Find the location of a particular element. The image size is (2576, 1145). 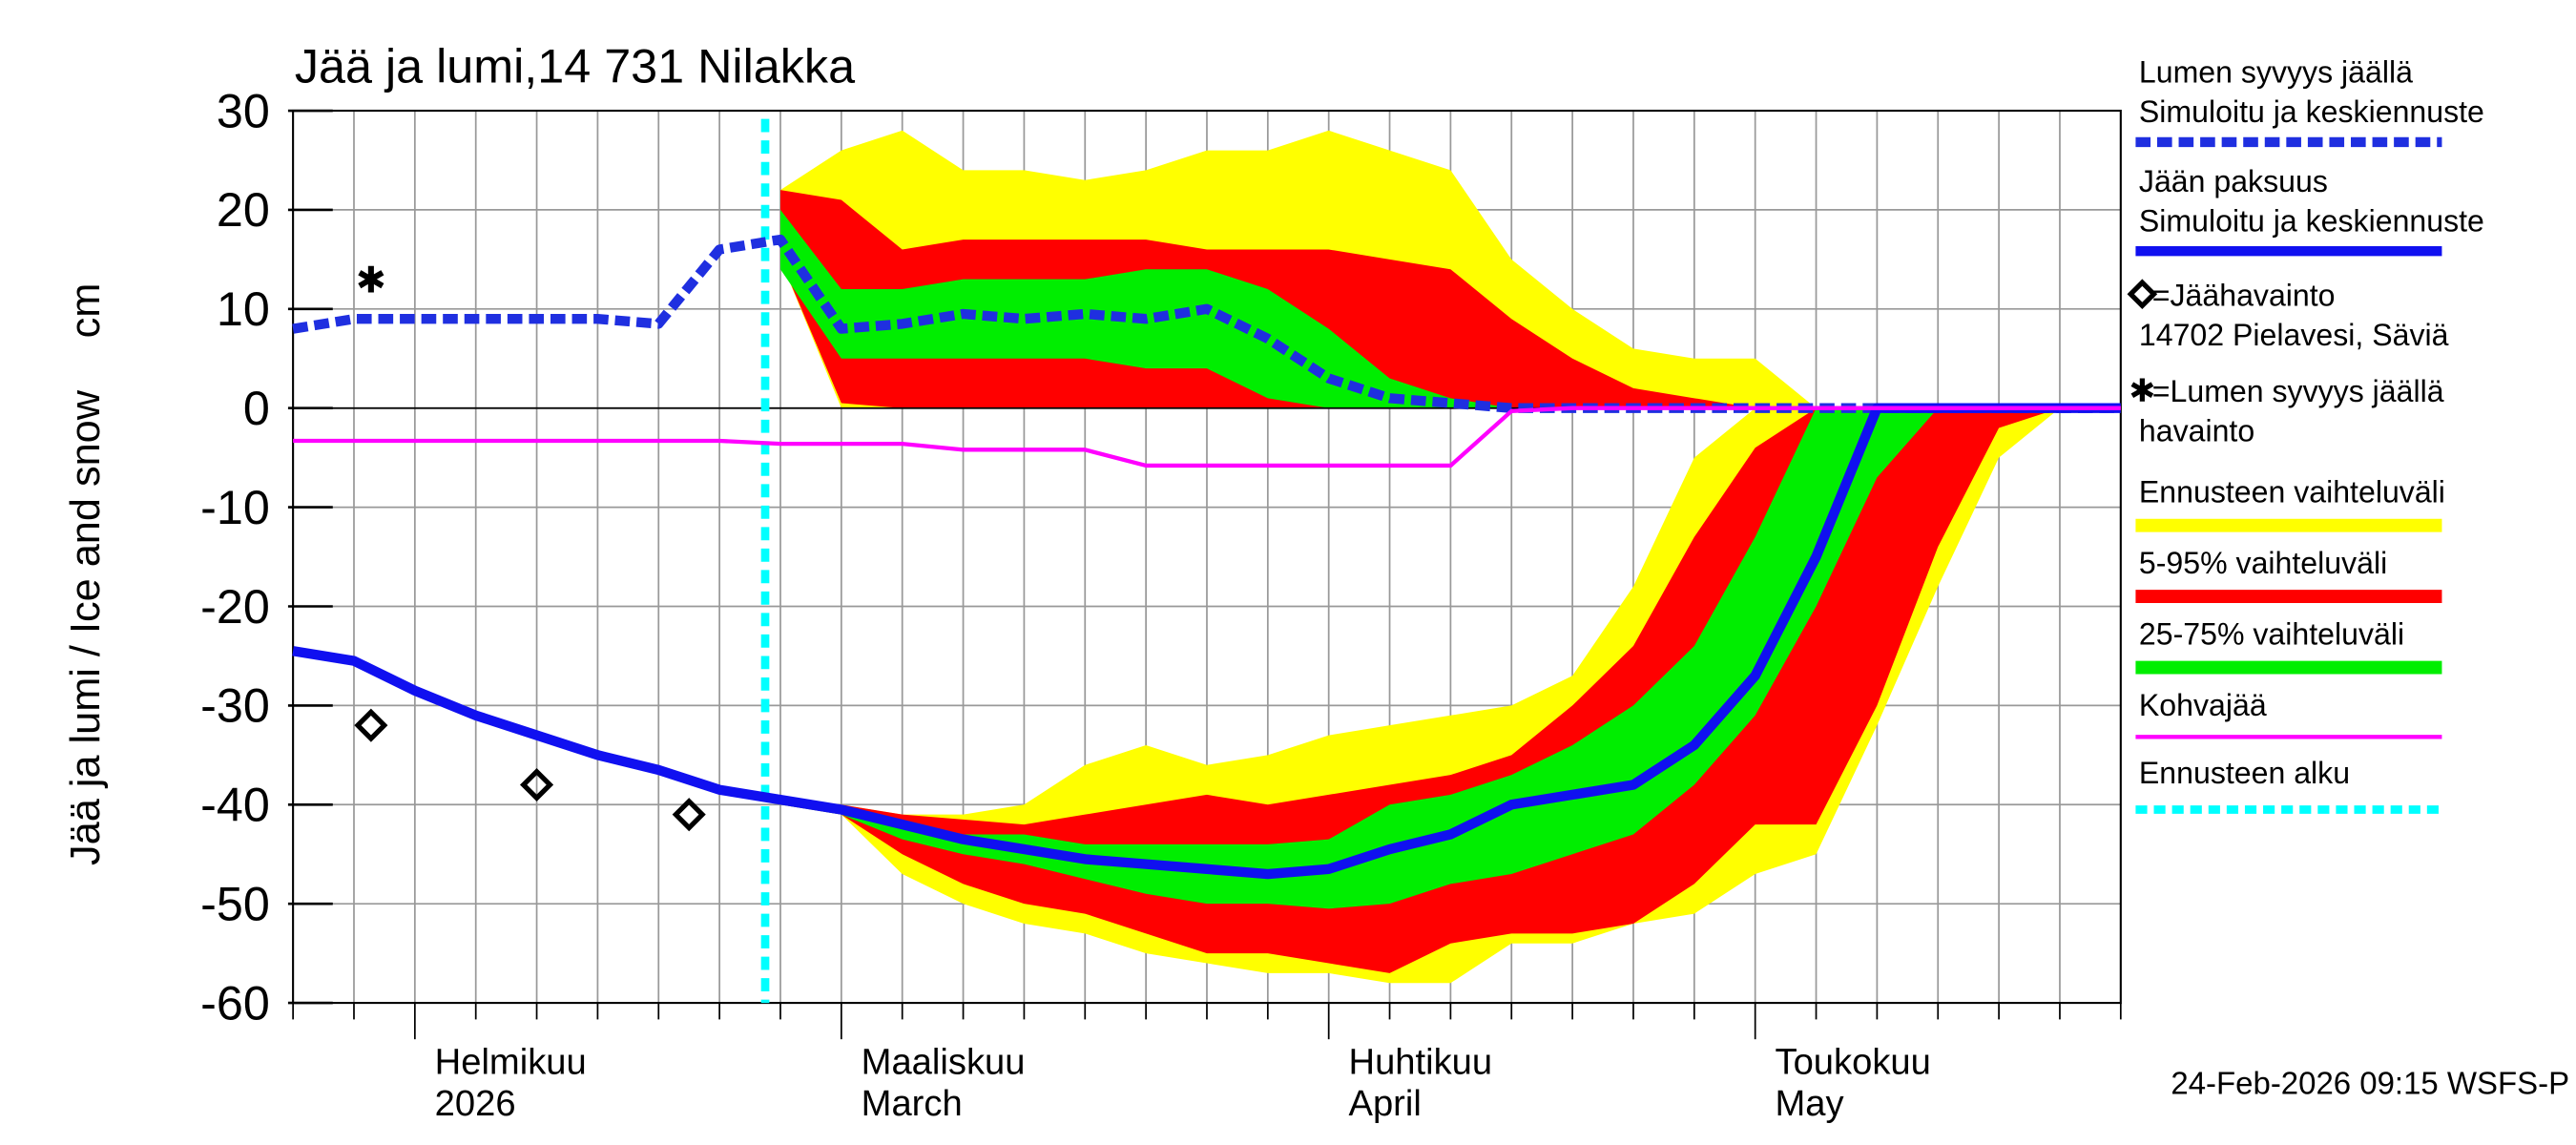

x-tick-sublabel: April is located at coordinates (1385, 1103).